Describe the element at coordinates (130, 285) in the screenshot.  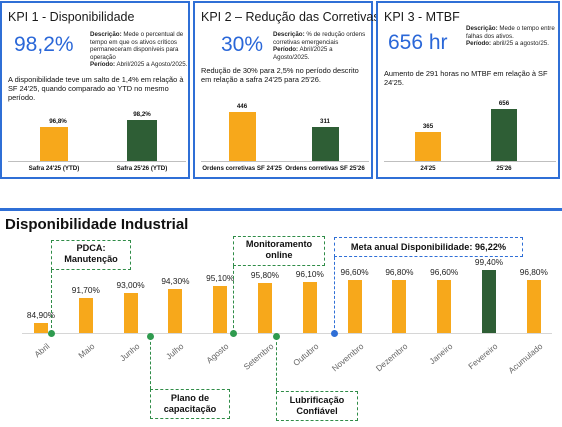
I see `chart-bar-value-label: 93,00%` at that location.